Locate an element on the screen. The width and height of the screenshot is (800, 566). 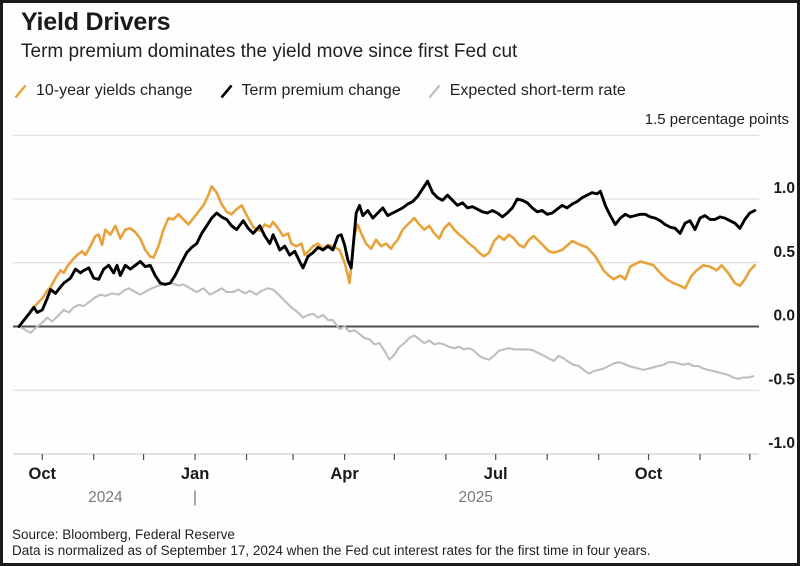
y-tick-label-1.0: 1.0 is located at coordinates (784, 188).